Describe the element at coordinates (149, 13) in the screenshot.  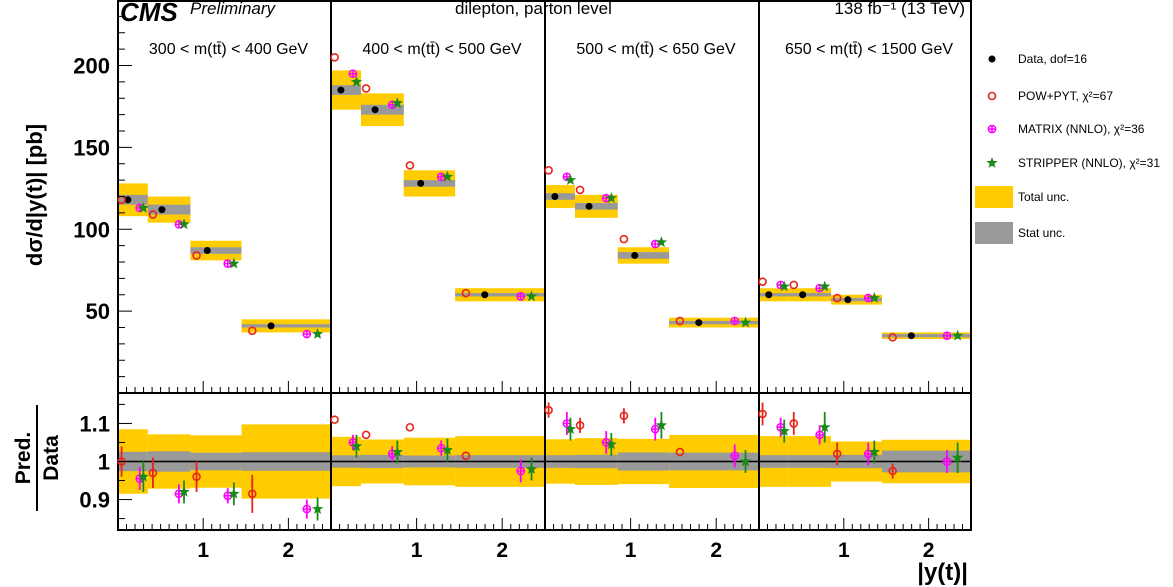
I see `cms-logo: CMS` at that location.